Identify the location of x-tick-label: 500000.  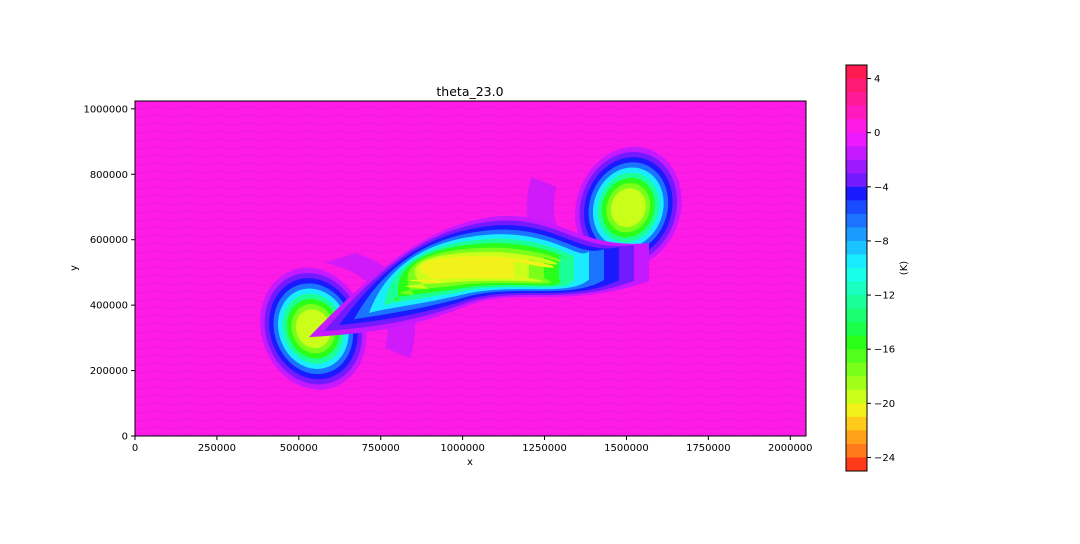
(299, 448).